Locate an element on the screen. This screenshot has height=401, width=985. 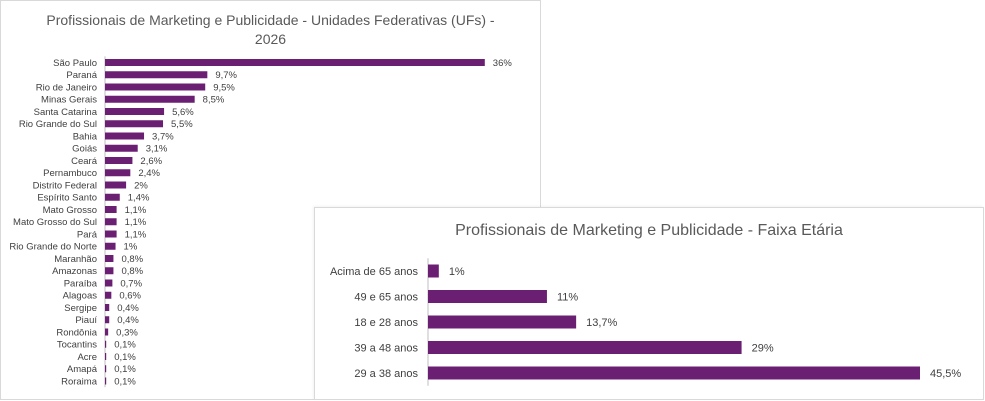
uf-data-label: 1,4% is located at coordinates (139, 198).